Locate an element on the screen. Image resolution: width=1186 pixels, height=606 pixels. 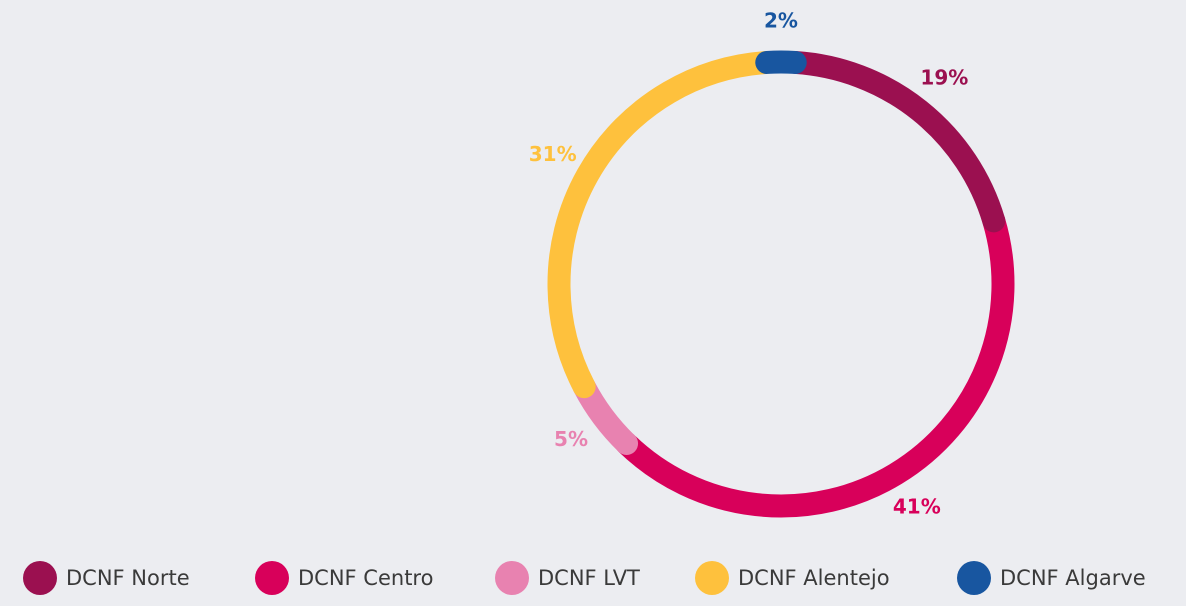
data-label: 2% is located at coordinates (781, 21).